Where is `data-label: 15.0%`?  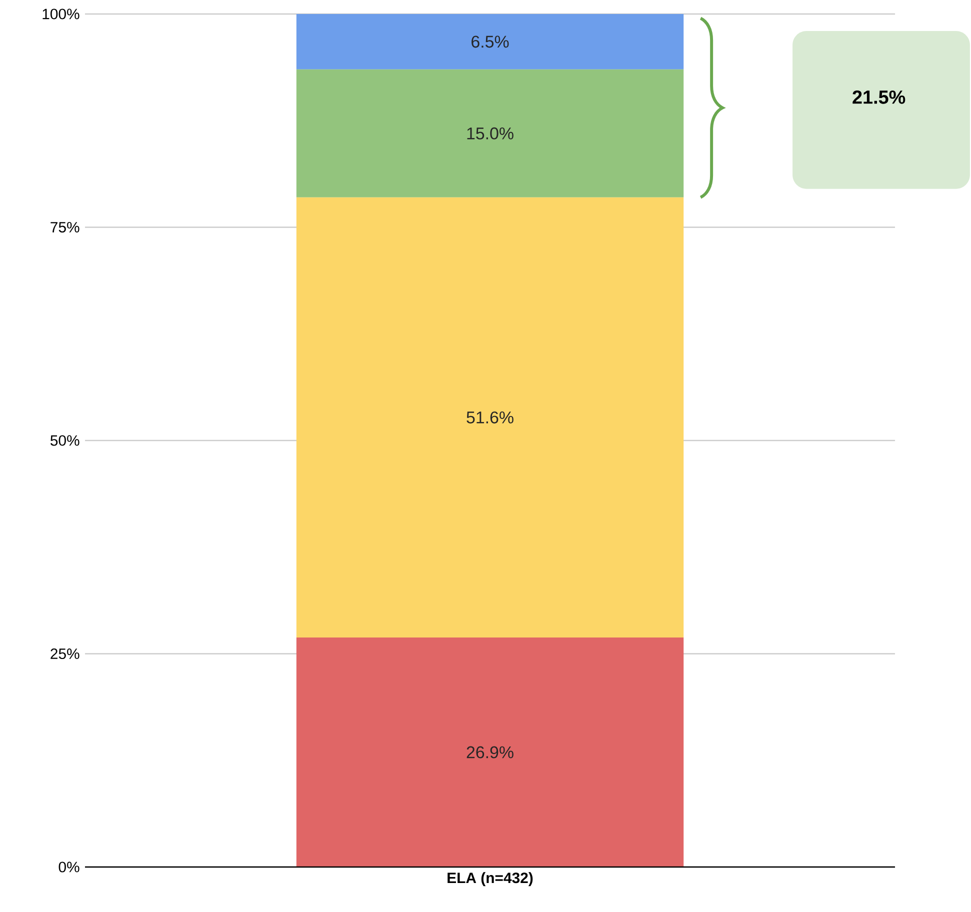
data-label: 15.0% is located at coordinates (490, 133).